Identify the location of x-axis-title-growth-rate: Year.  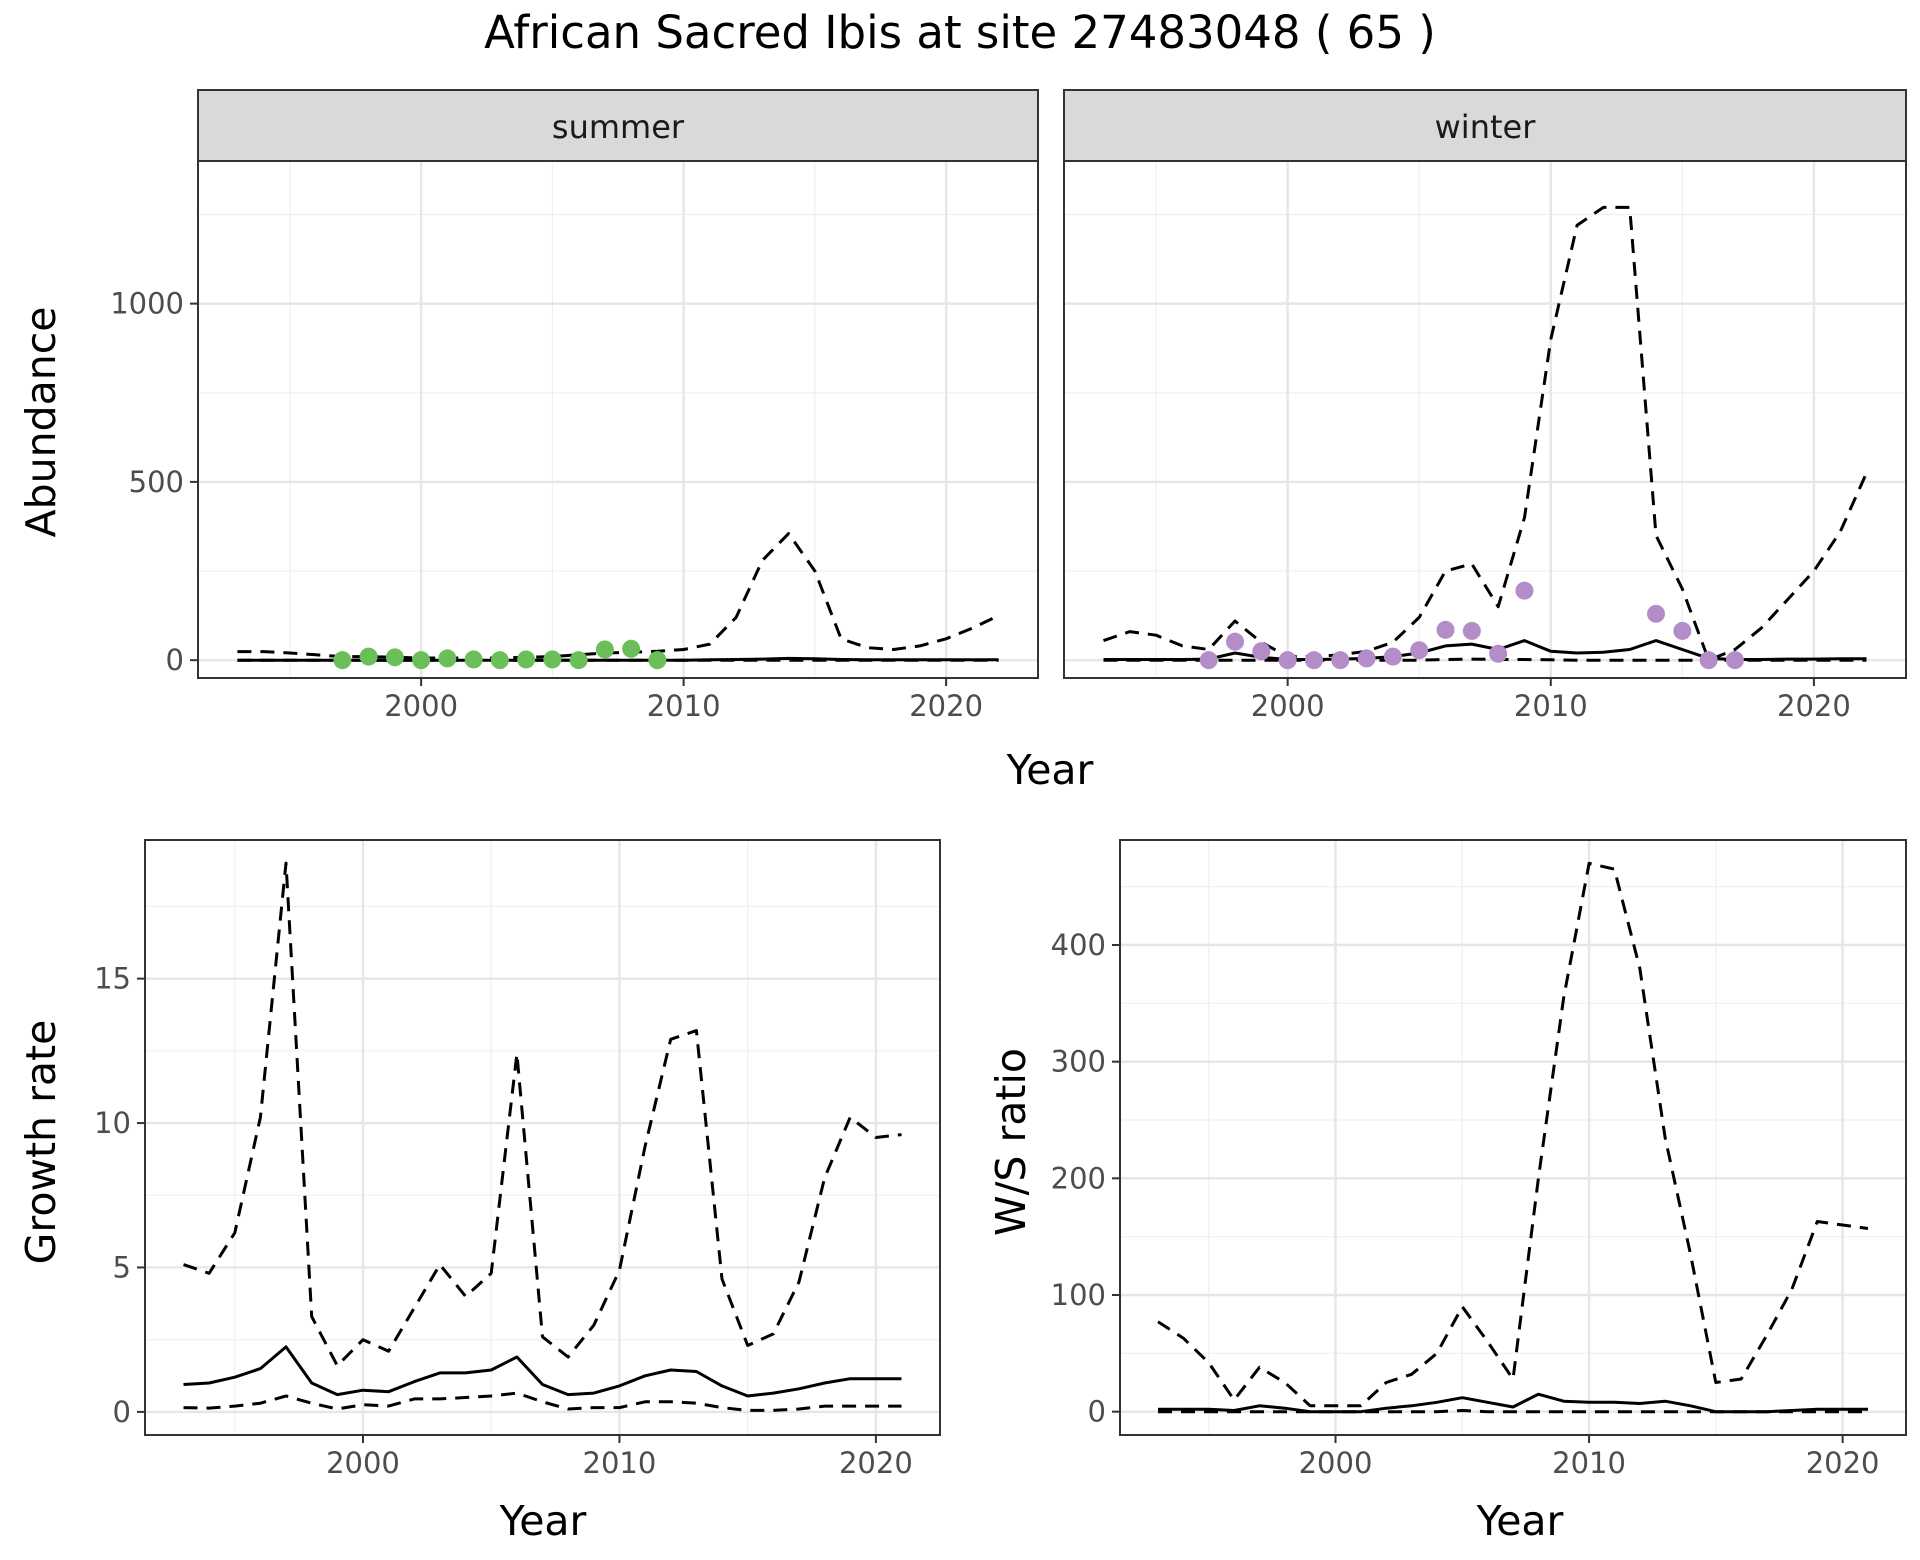
(543, 1521).